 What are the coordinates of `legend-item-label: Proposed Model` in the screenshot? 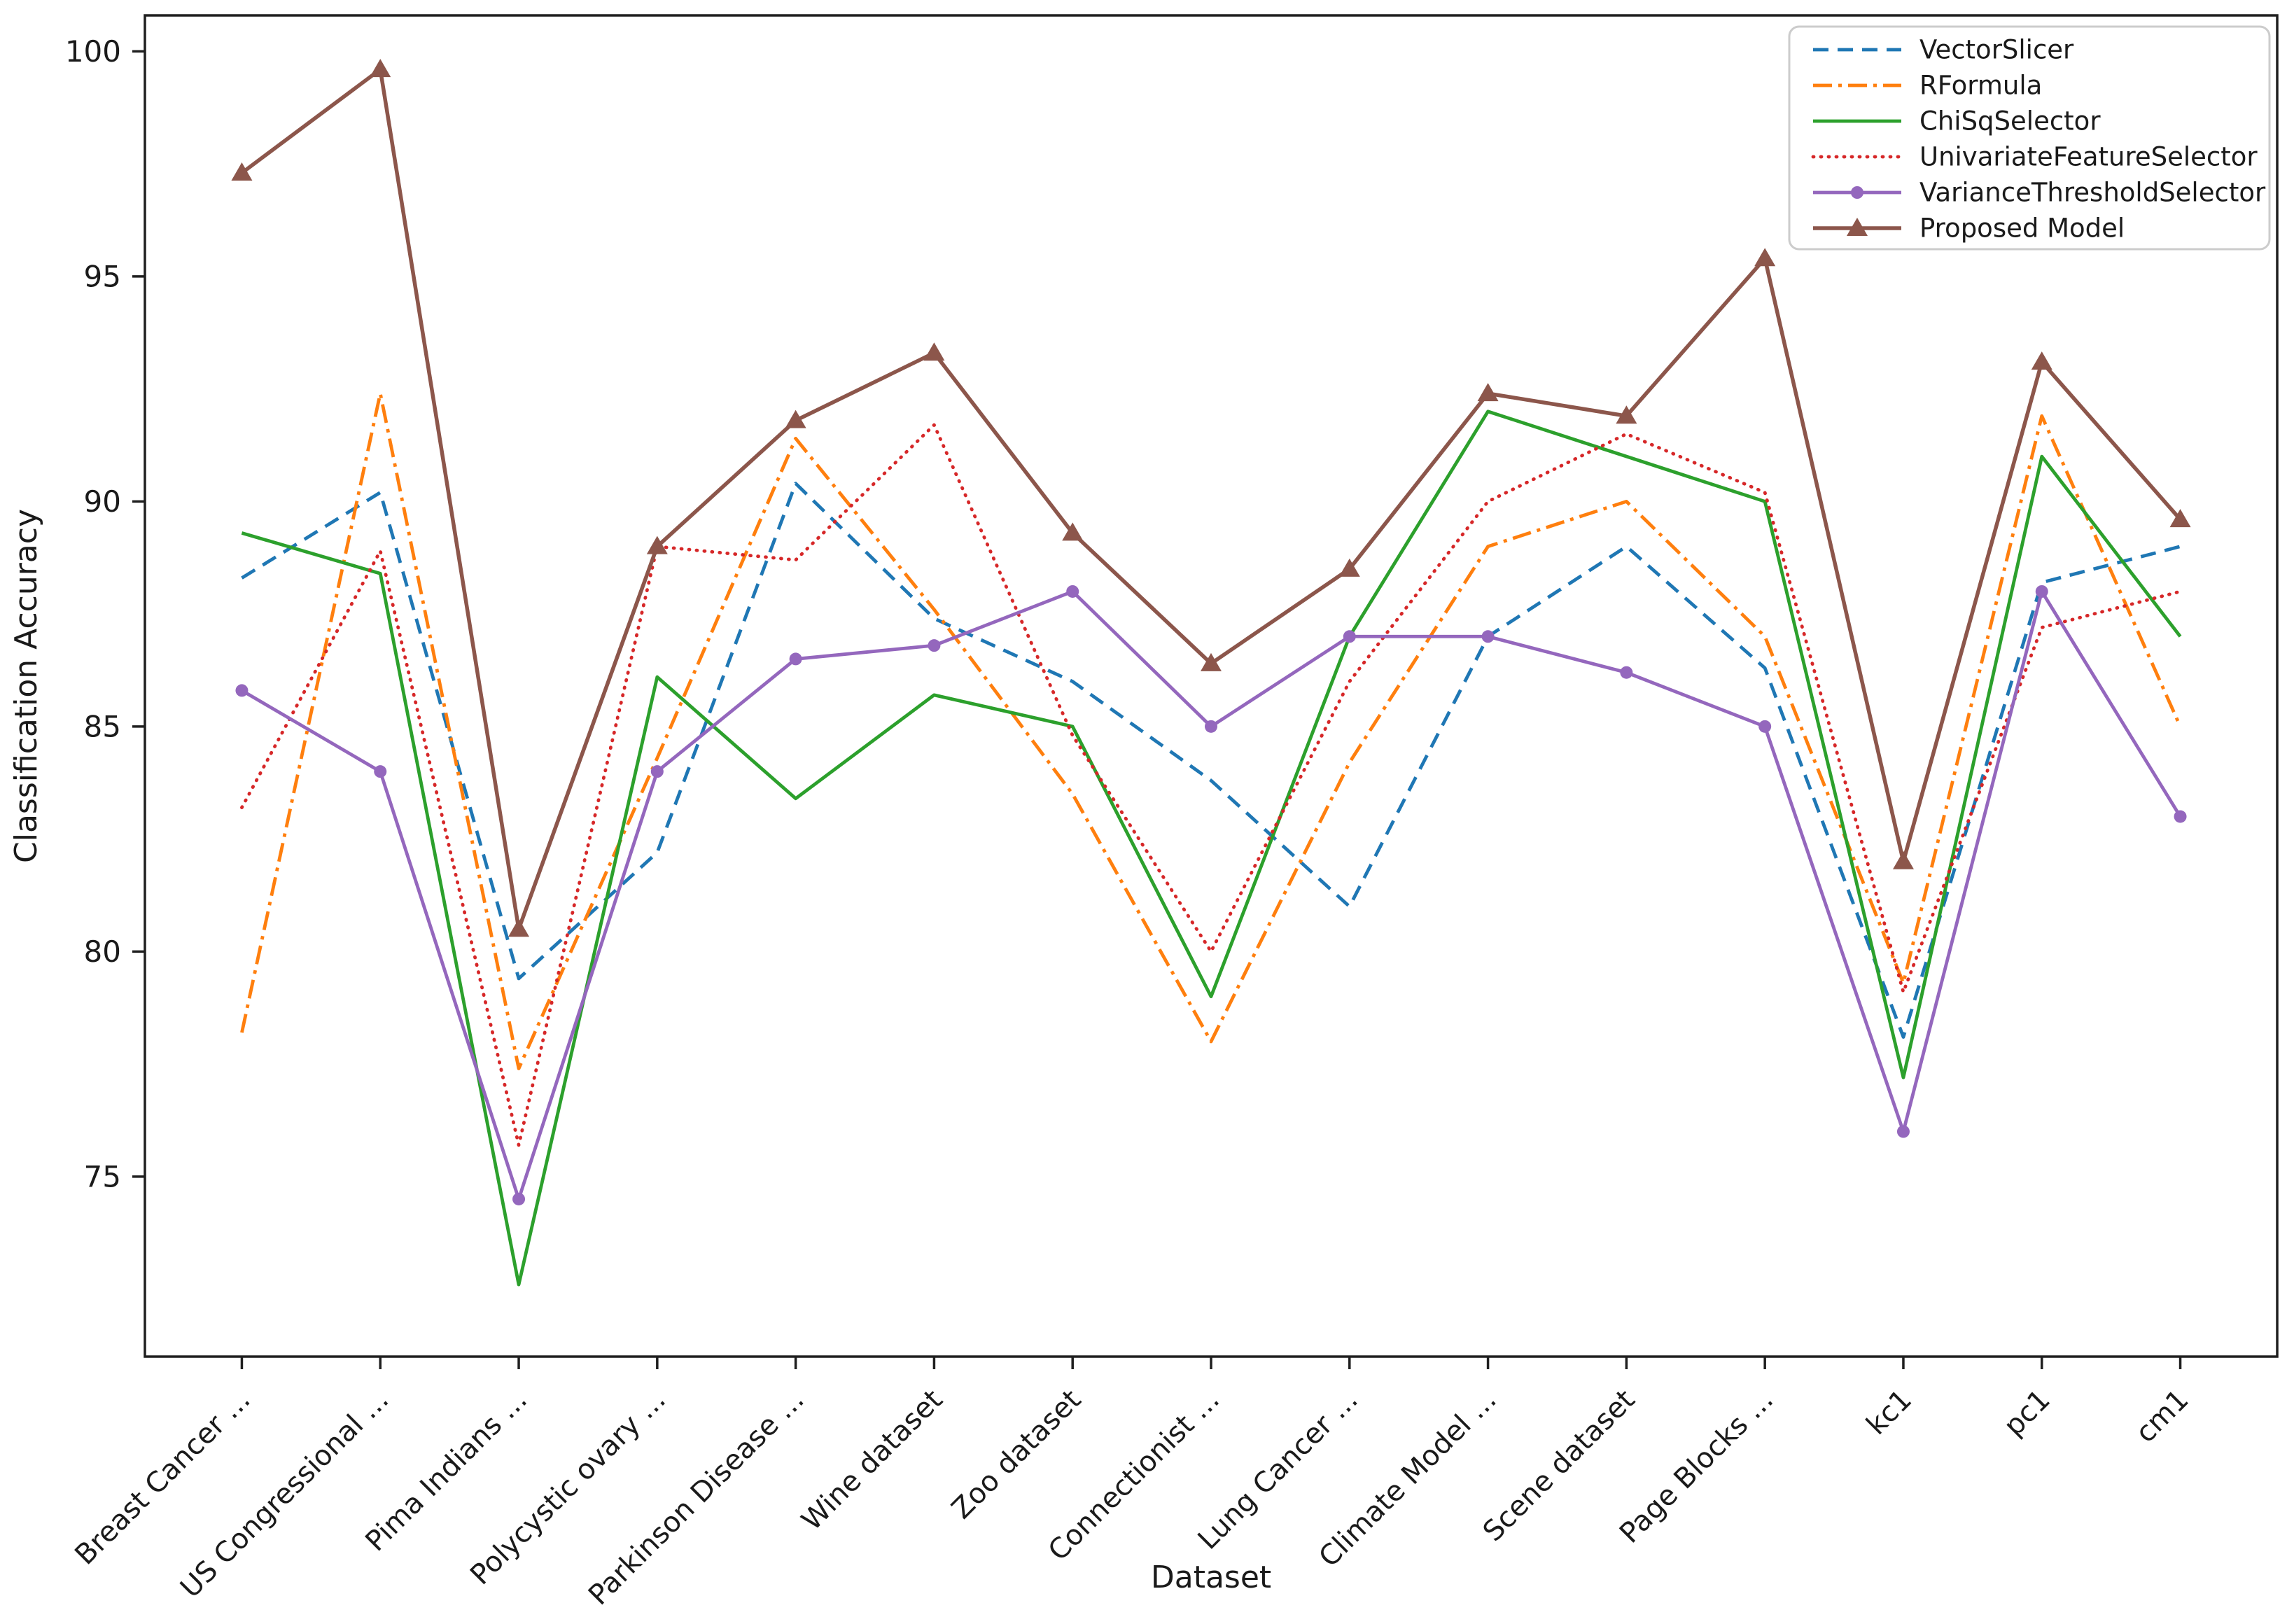 It's located at (2022, 229).